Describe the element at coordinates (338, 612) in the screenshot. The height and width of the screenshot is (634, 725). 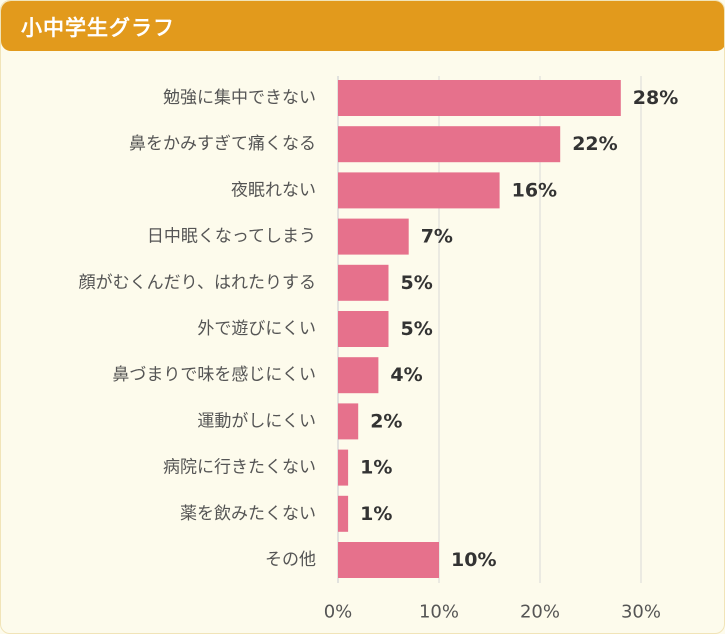
I see `tick-label-0: 0%` at that location.